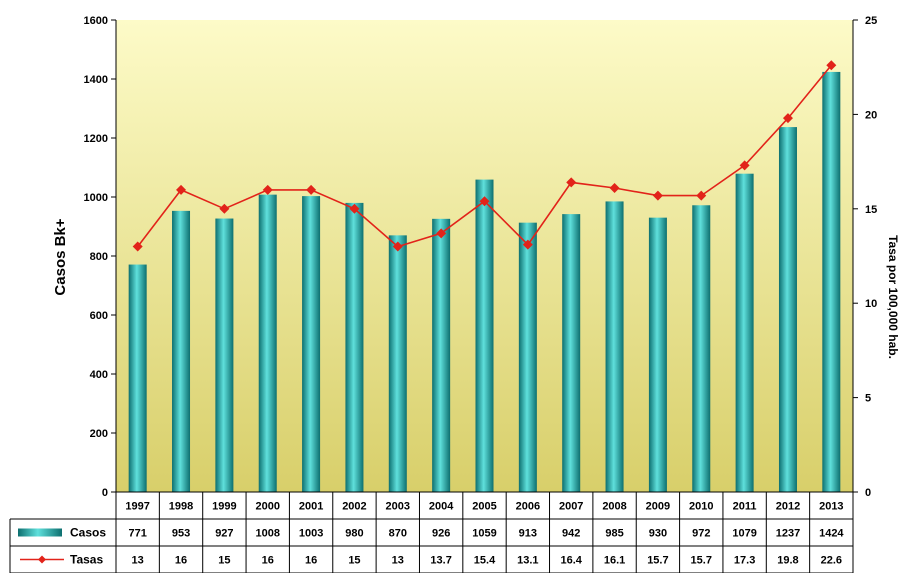  I want to click on tasas-point-1998, so click(181, 189).